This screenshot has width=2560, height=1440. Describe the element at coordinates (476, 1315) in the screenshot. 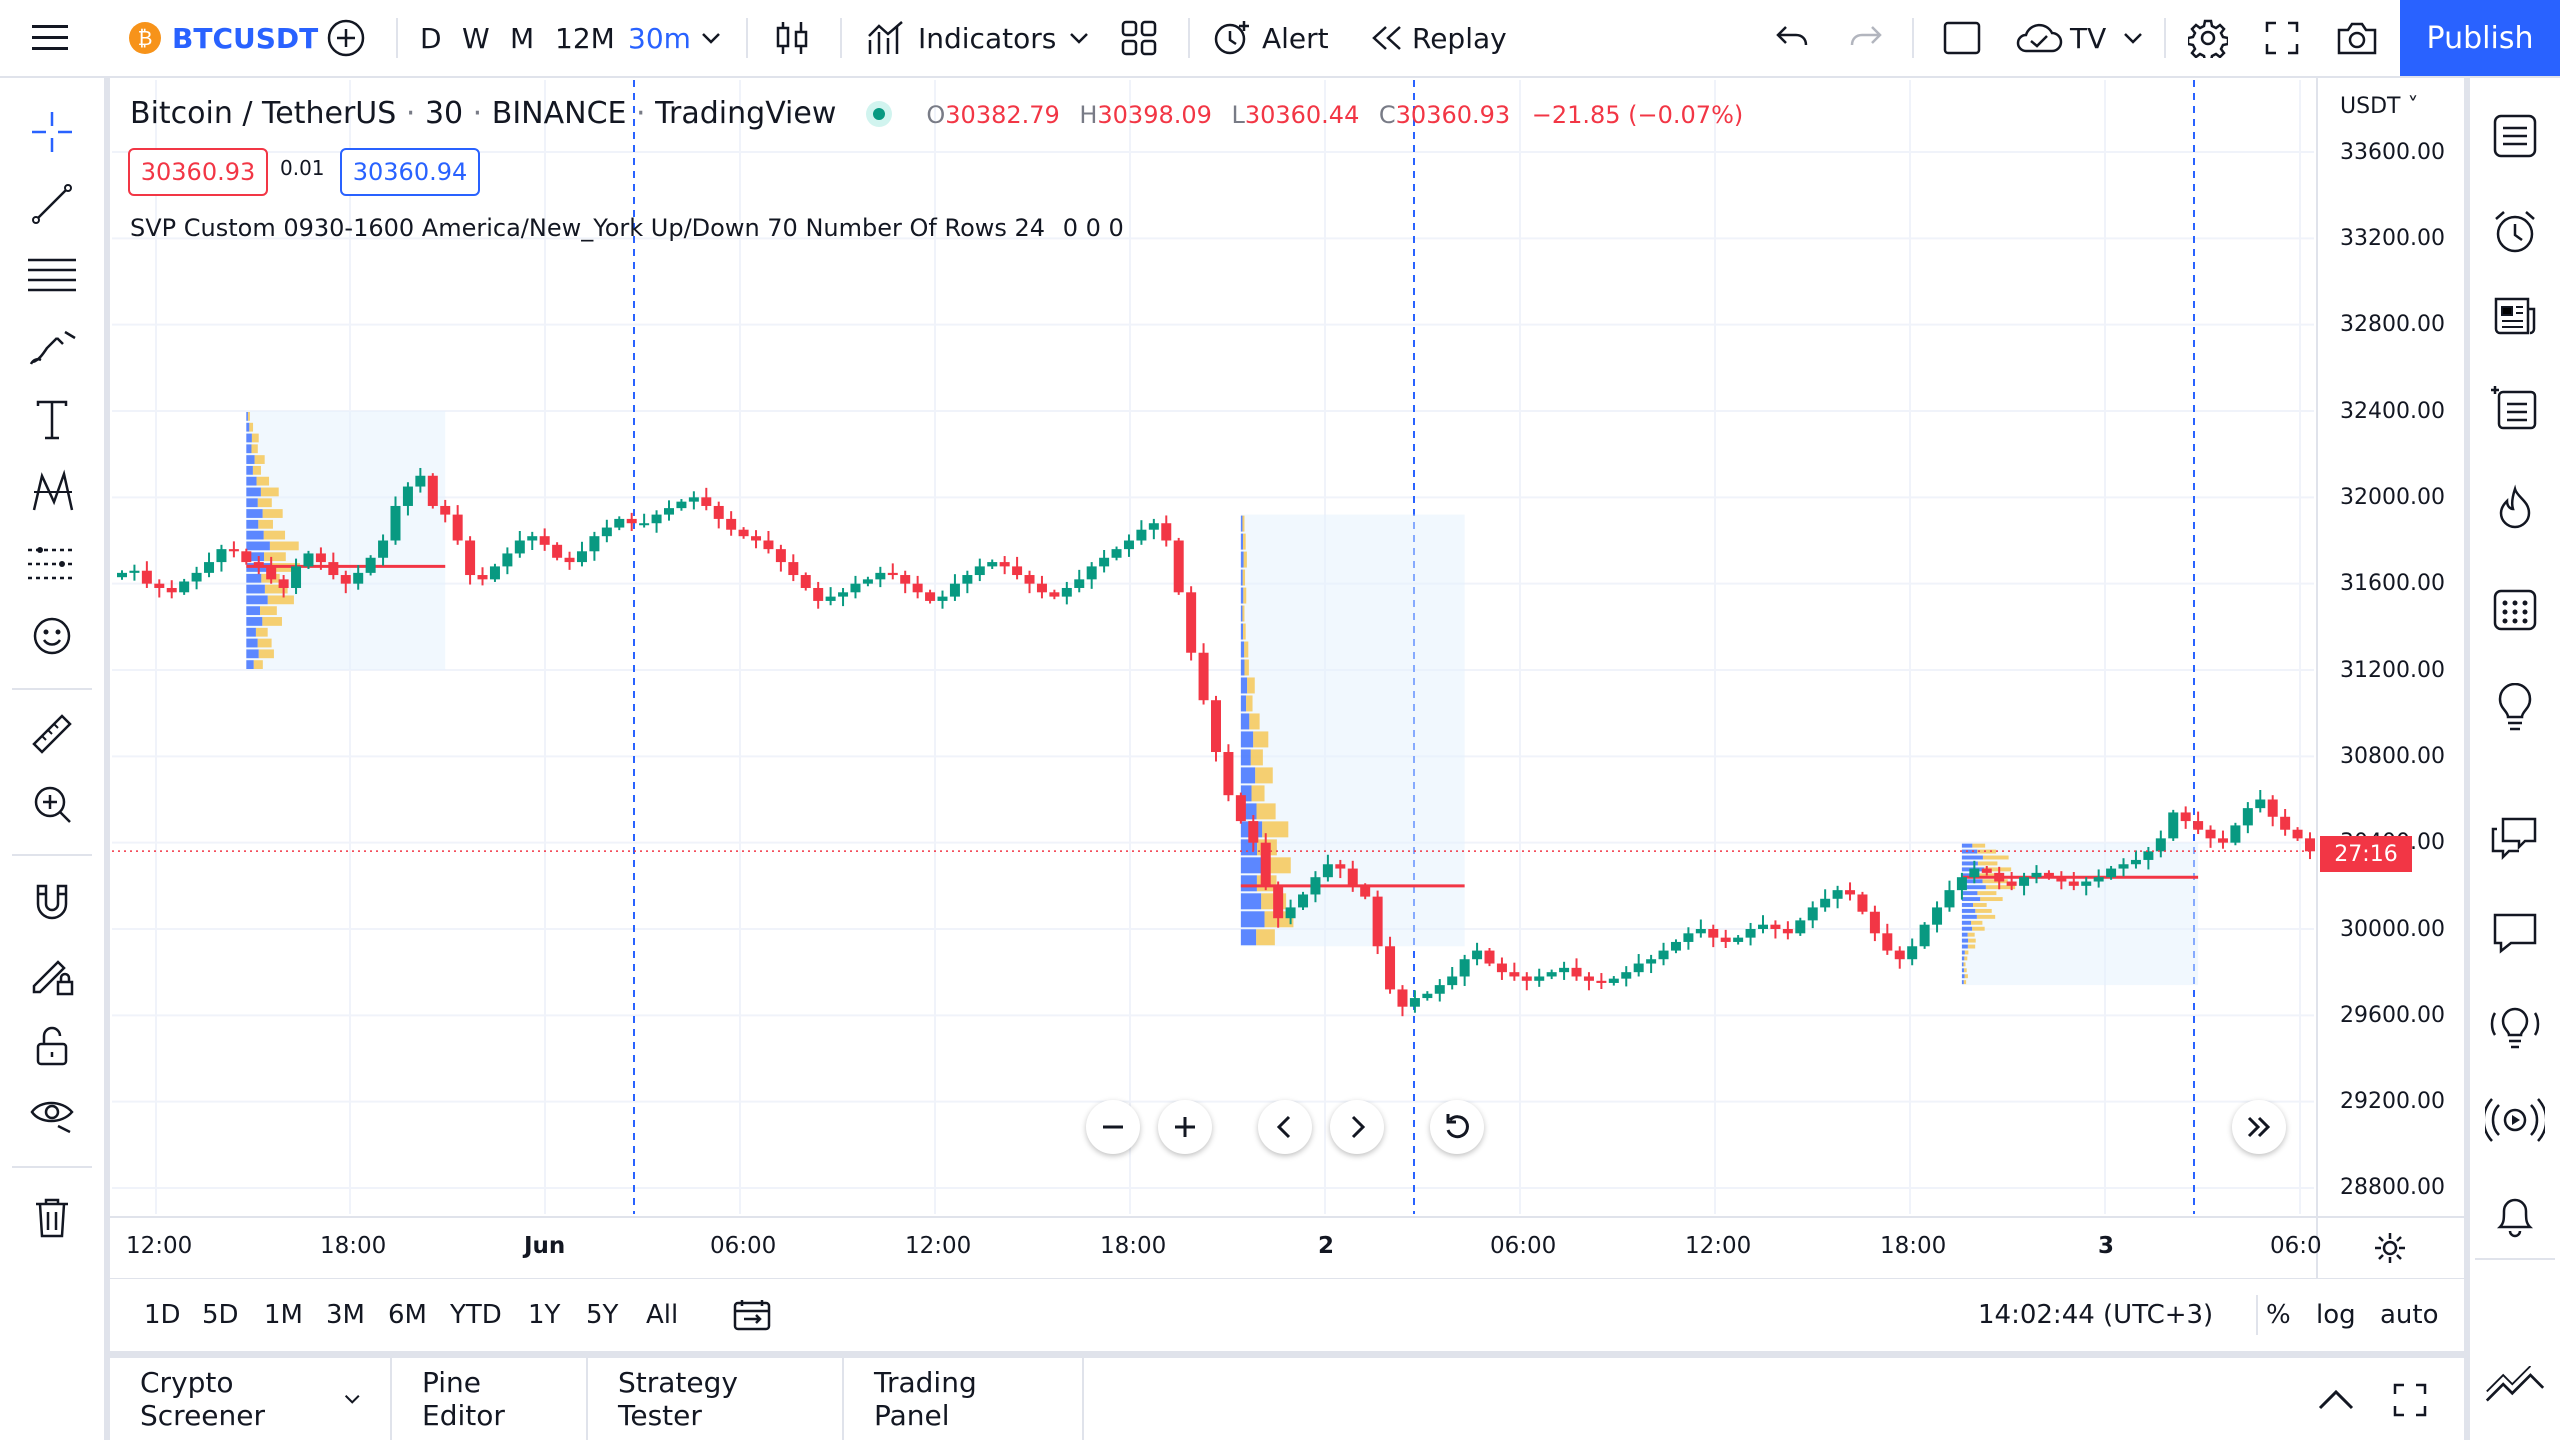

I see `range-ytd: YTD` at that location.